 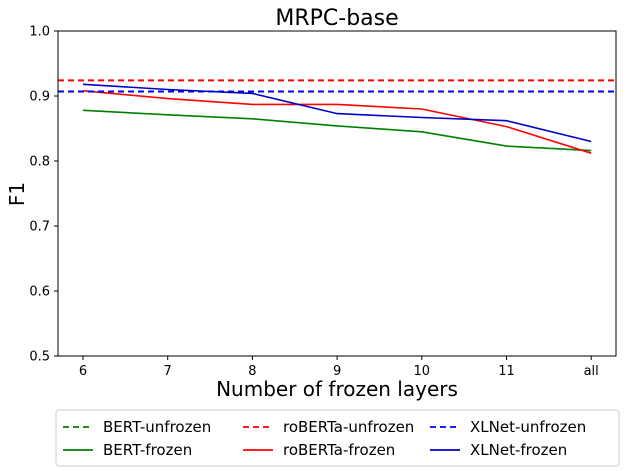 I want to click on plot-area, so click(x=337, y=116).